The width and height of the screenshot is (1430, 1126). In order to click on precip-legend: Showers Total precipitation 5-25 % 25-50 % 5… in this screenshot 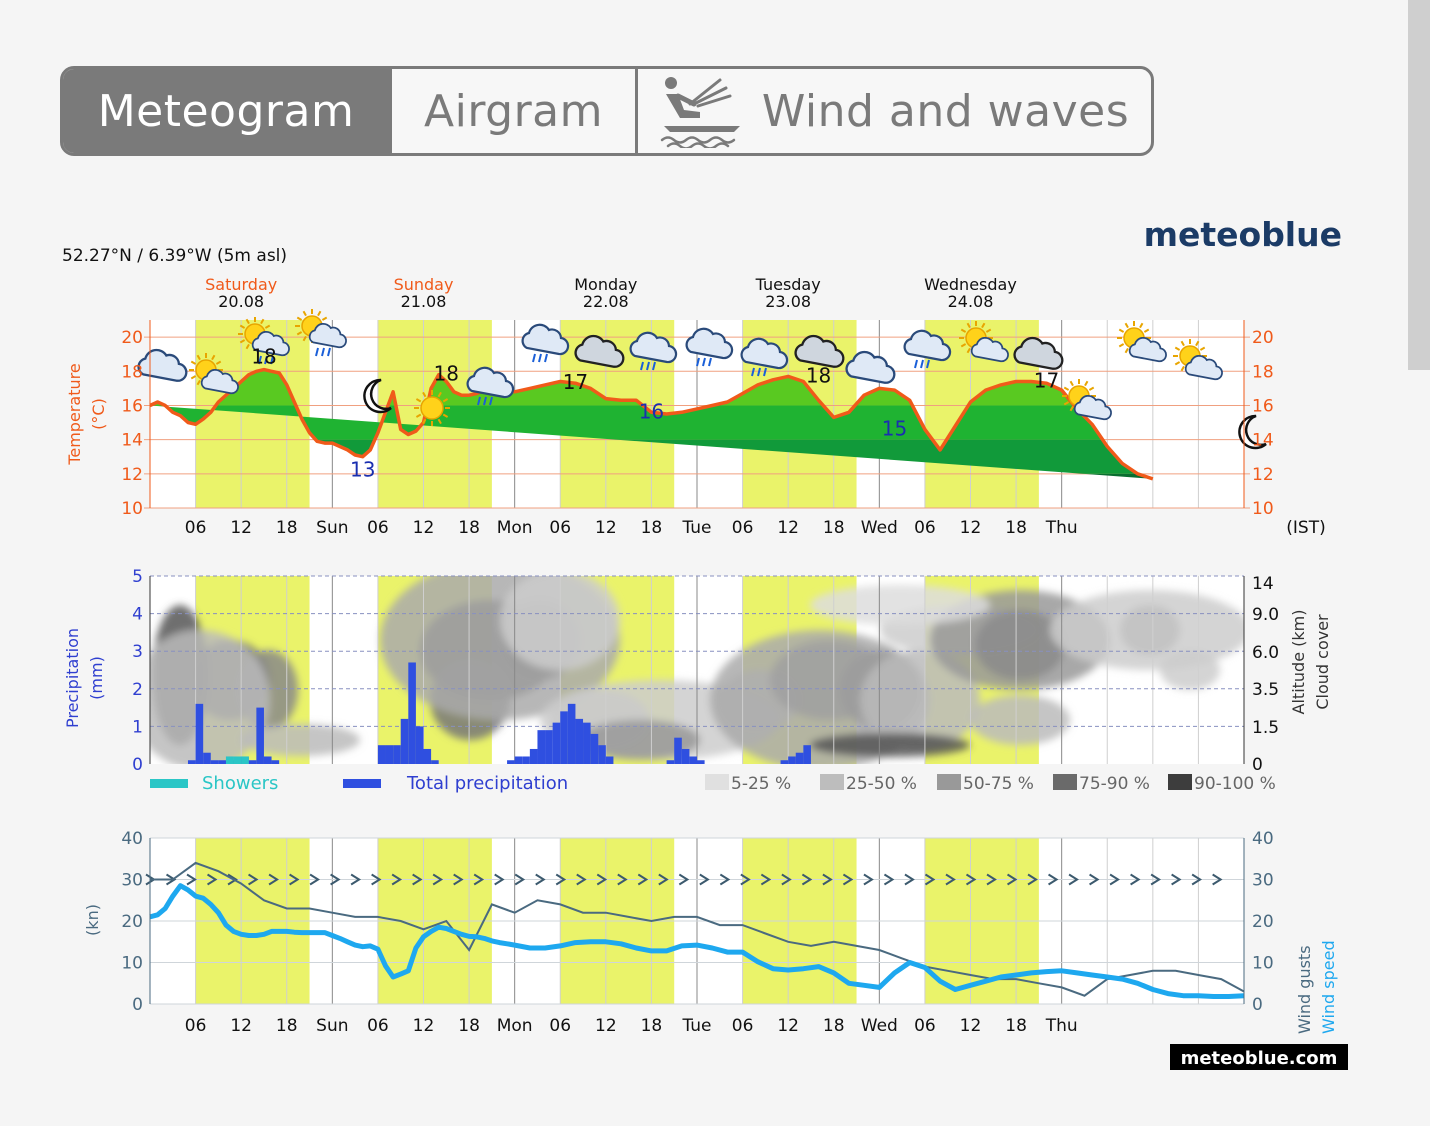, I will do `click(713, 783)`.